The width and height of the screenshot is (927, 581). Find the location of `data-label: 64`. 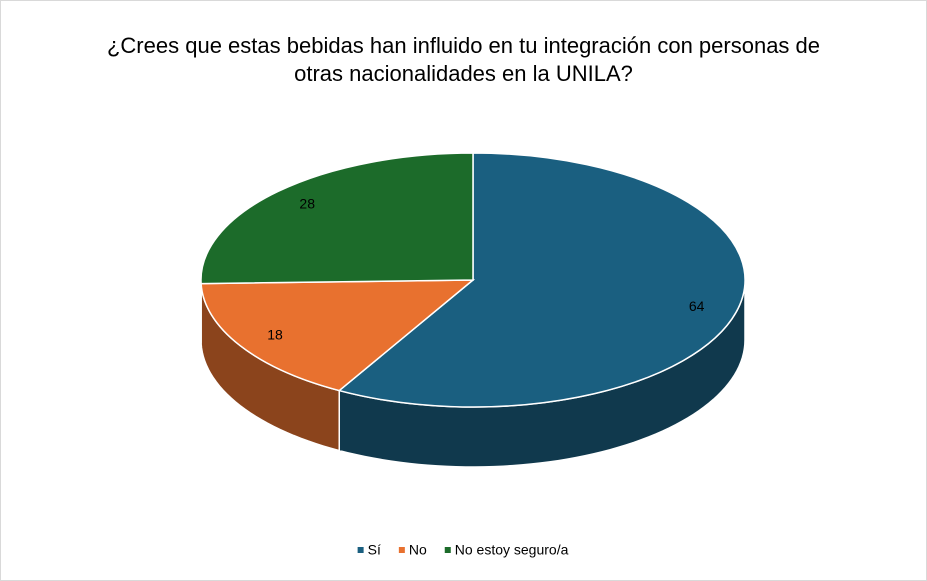

data-label: 64 is located at coordinates (697, 306).